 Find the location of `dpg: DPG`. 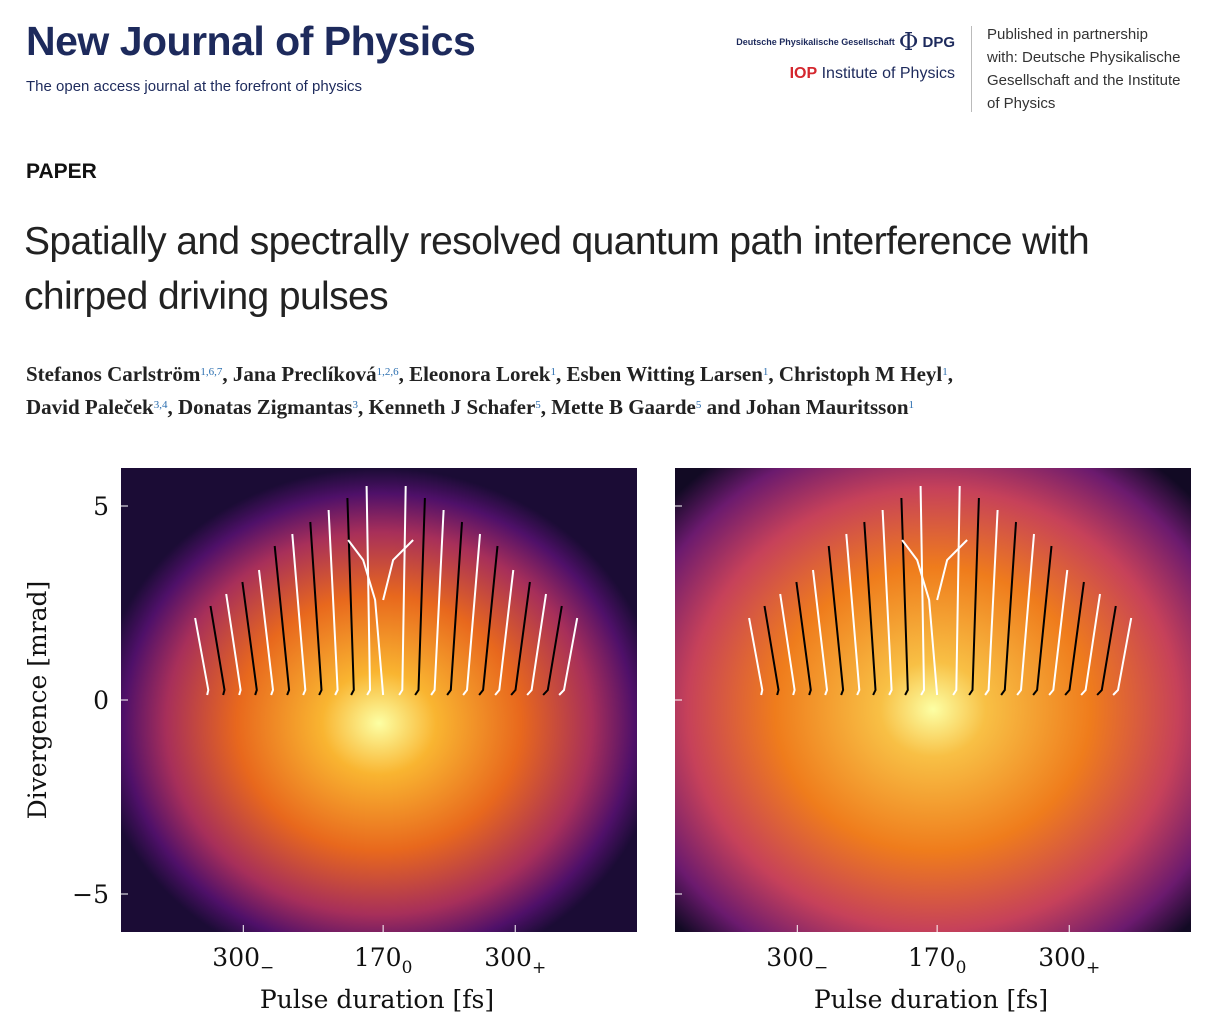

dpg: DPG is located at coordinates (938, 42).